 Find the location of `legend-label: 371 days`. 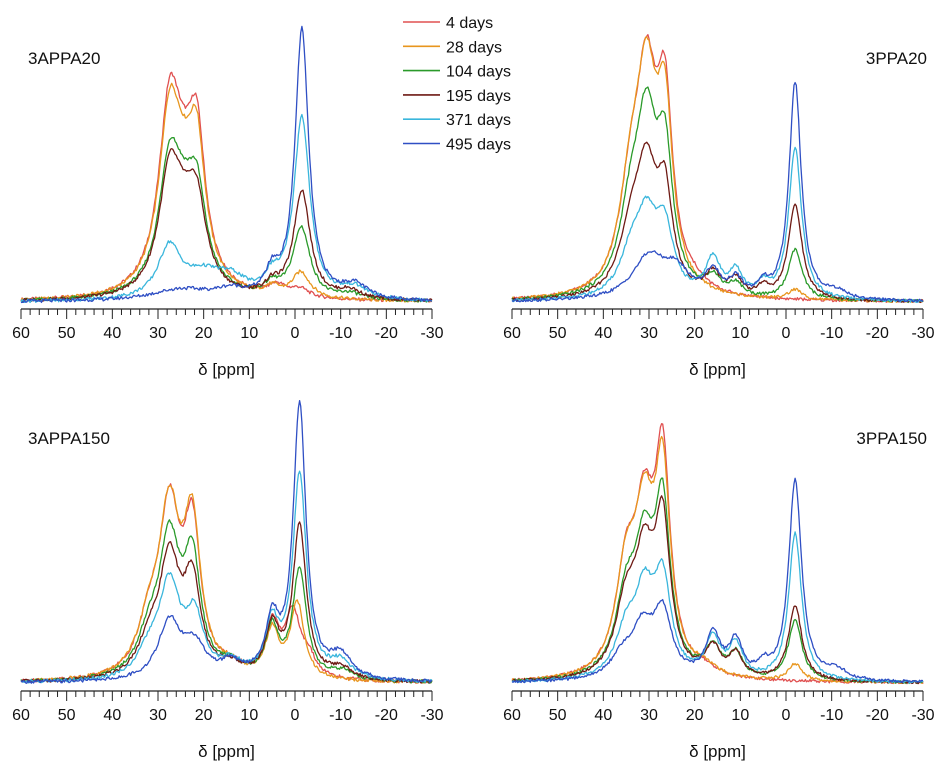

legend-label: 371 days is located at coordinates (478, 120).